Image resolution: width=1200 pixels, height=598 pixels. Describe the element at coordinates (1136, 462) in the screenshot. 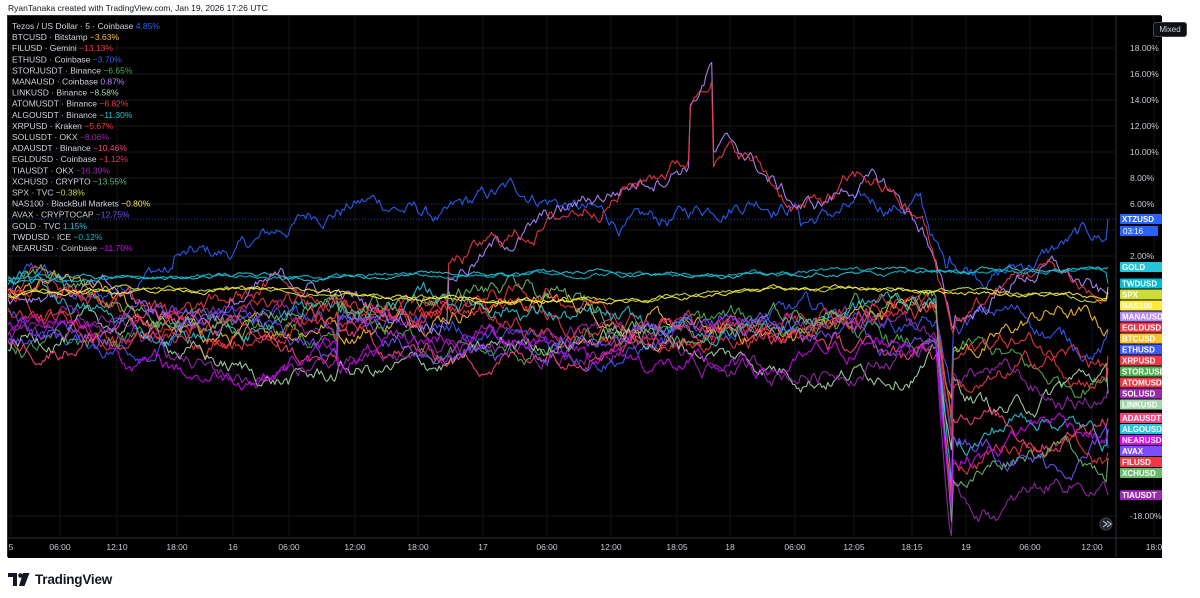

I see `price-tag-symbol: FILUSD` at that location.